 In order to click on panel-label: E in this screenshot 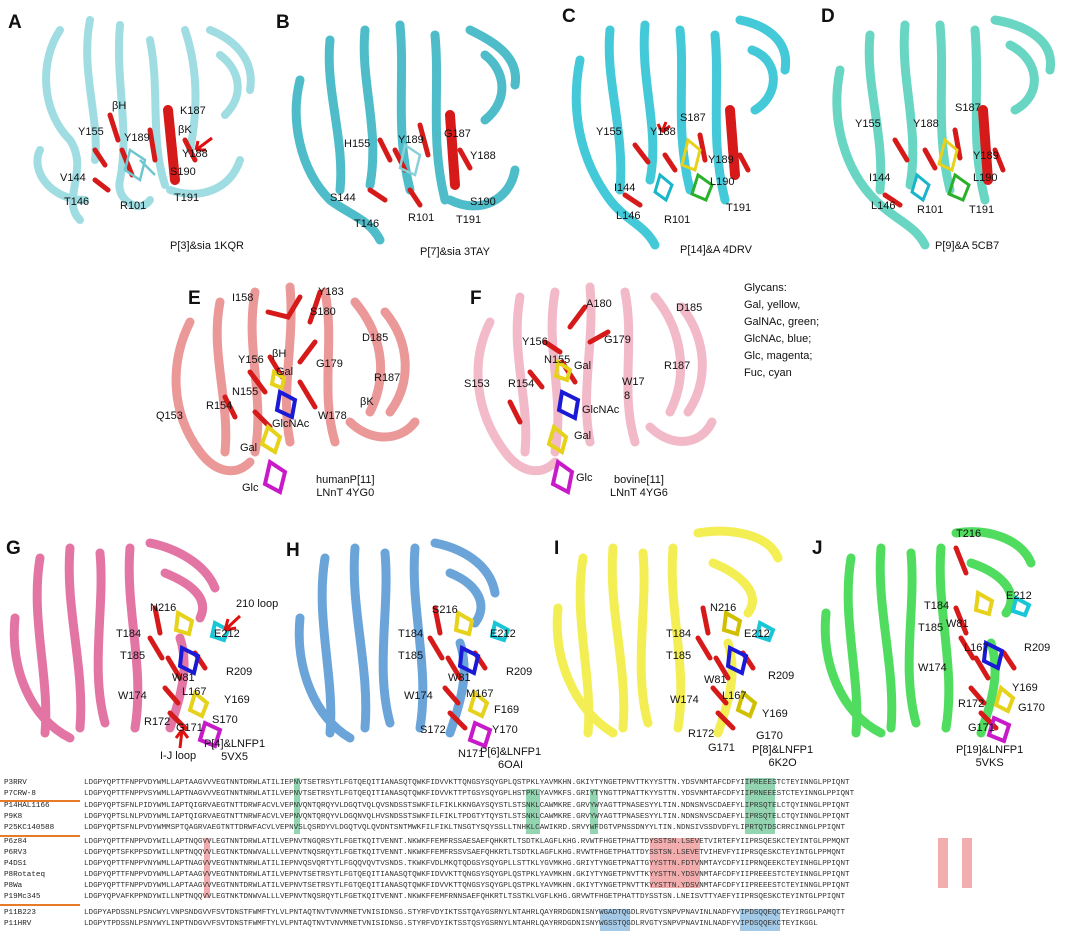, I will do `click(194, 298)`.